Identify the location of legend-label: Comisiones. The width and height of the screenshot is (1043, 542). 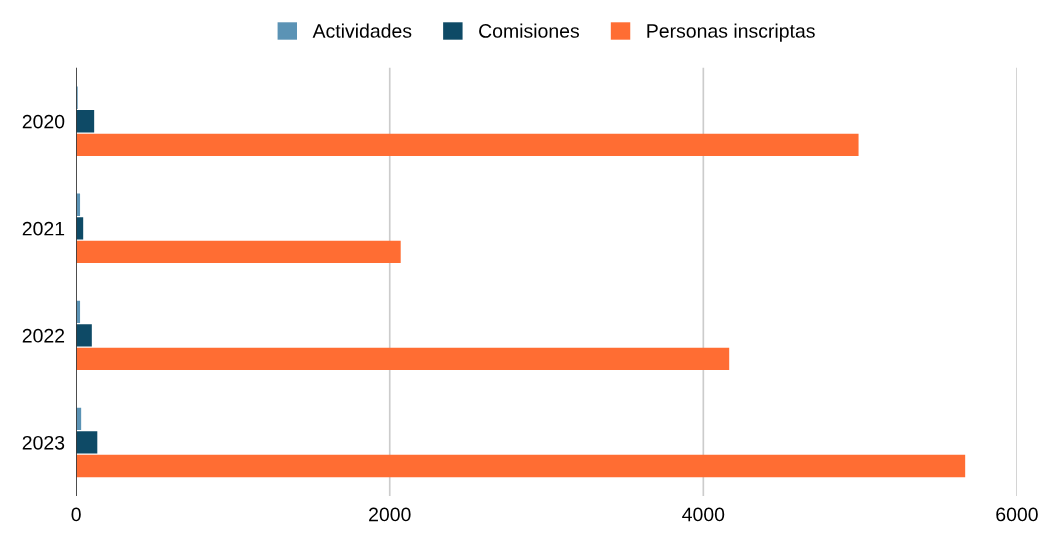
(529, 30).